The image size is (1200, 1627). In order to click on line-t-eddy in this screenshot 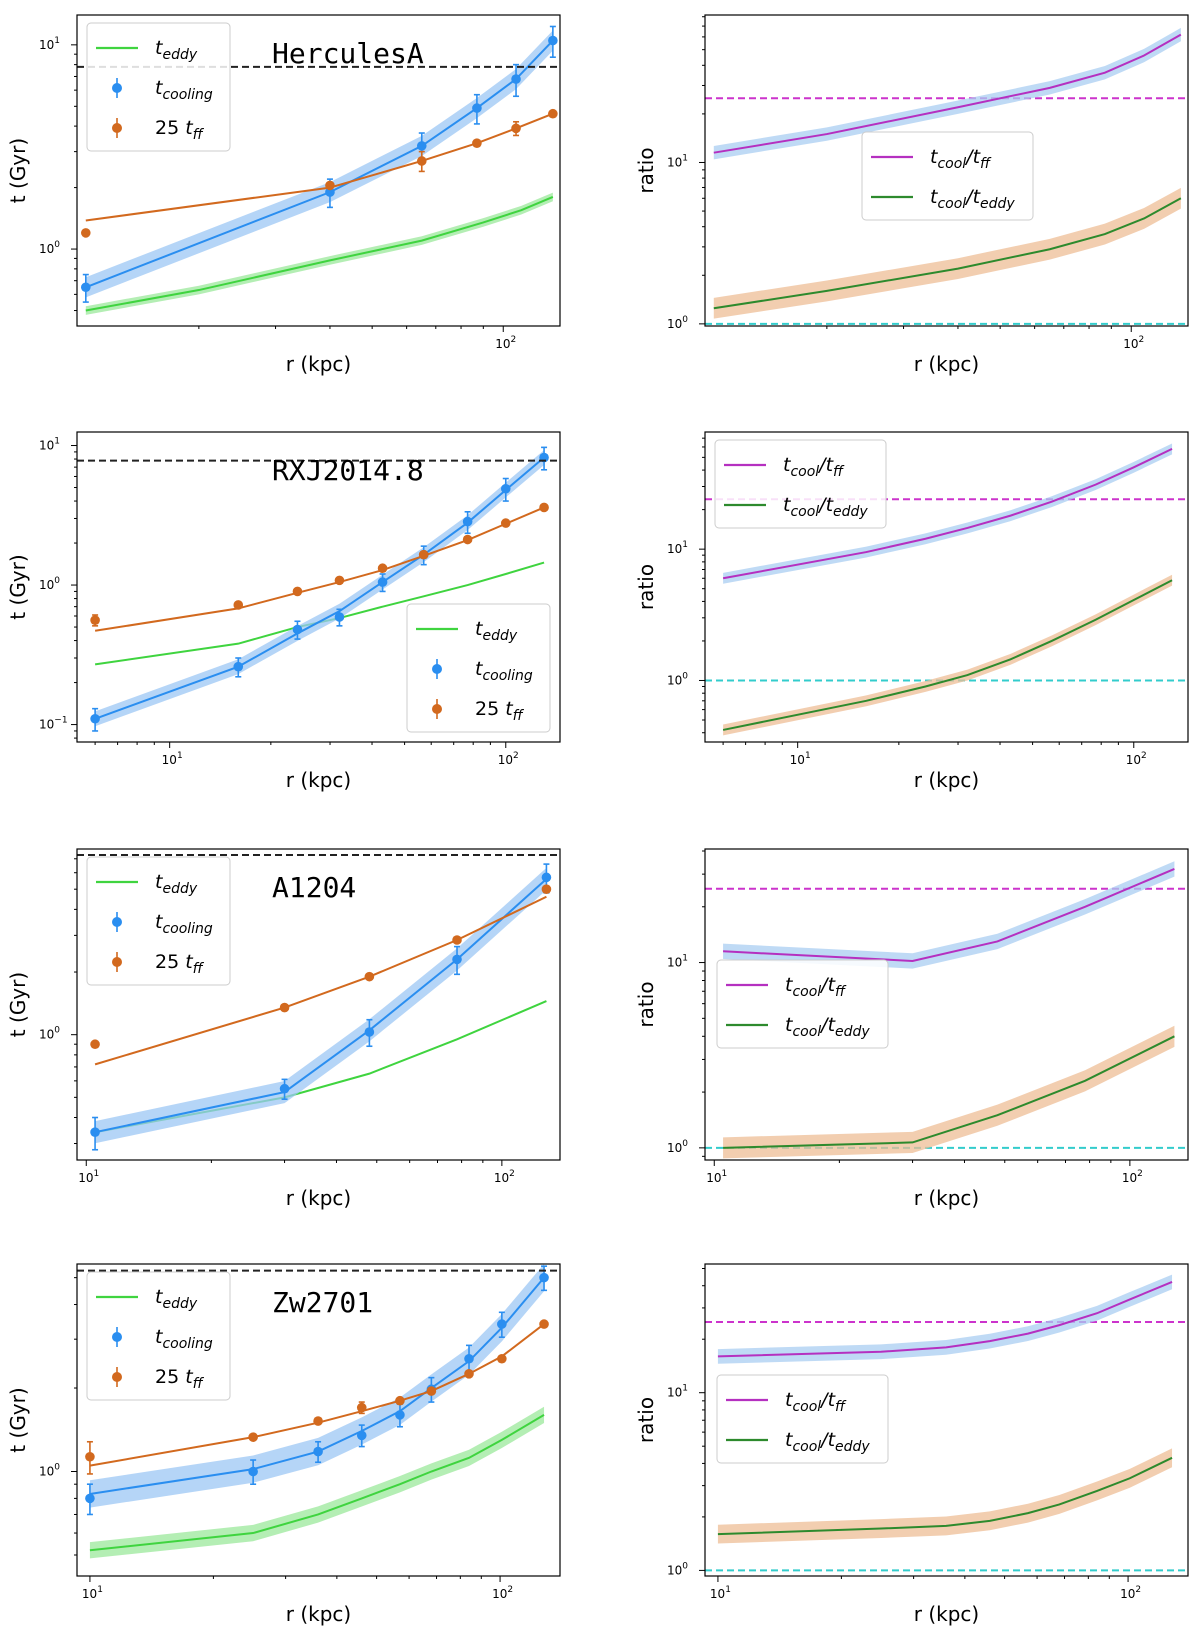, I will do `click(319, 254)`.